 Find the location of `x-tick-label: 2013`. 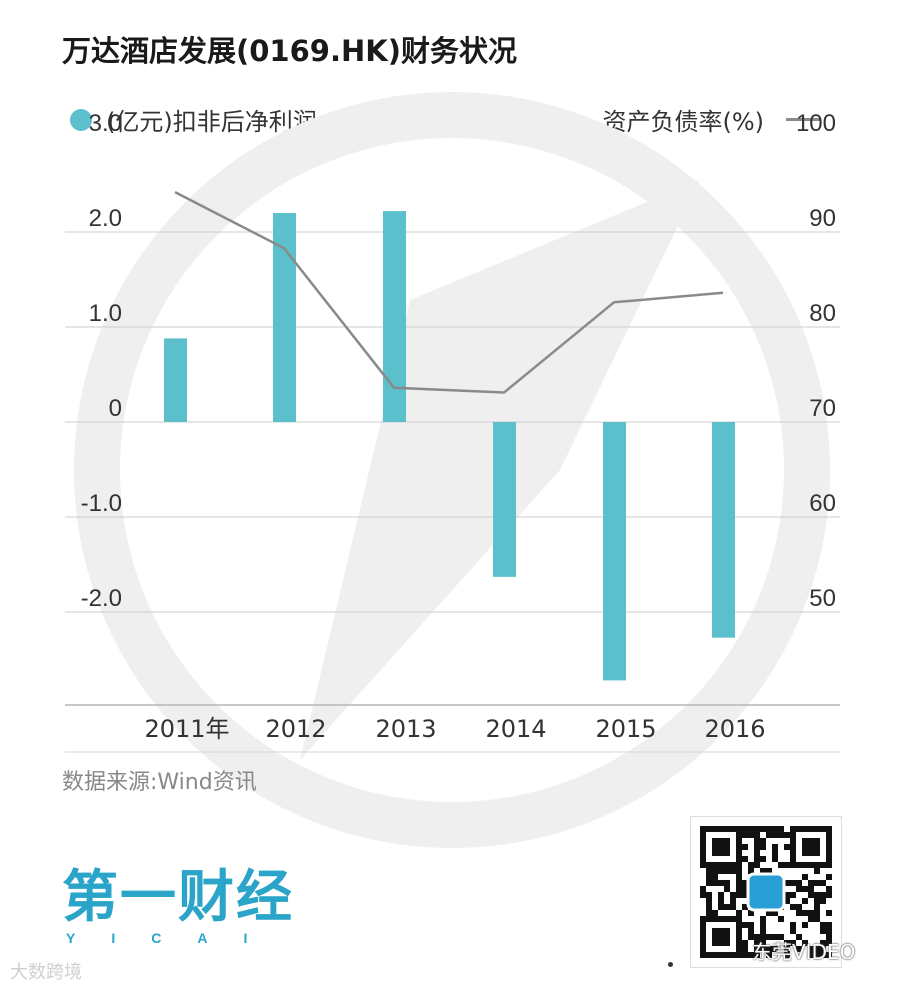

x-tick-label: 2013 is located at coordinates (405, 729).